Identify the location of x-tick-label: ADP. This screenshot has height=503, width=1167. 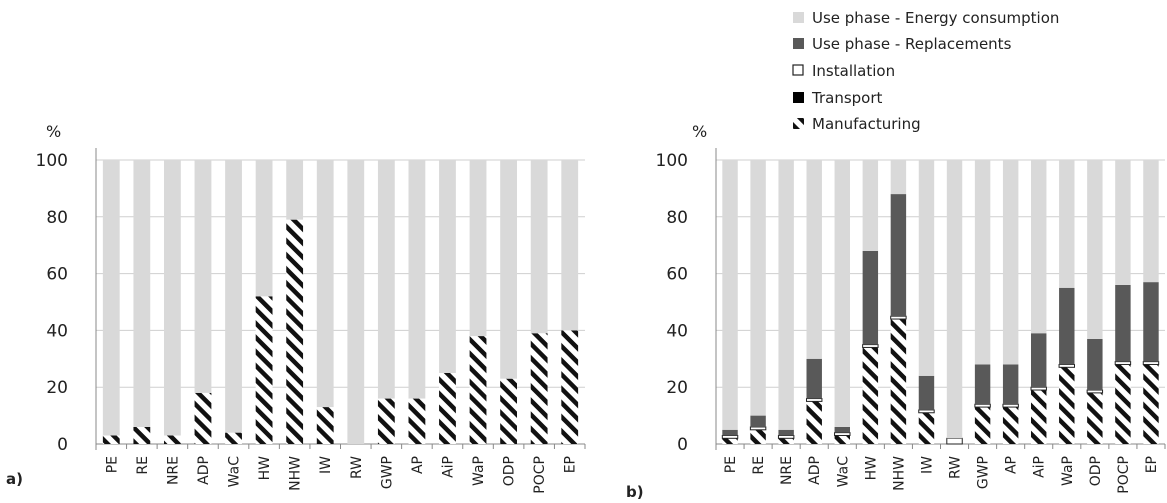
(815, 470).